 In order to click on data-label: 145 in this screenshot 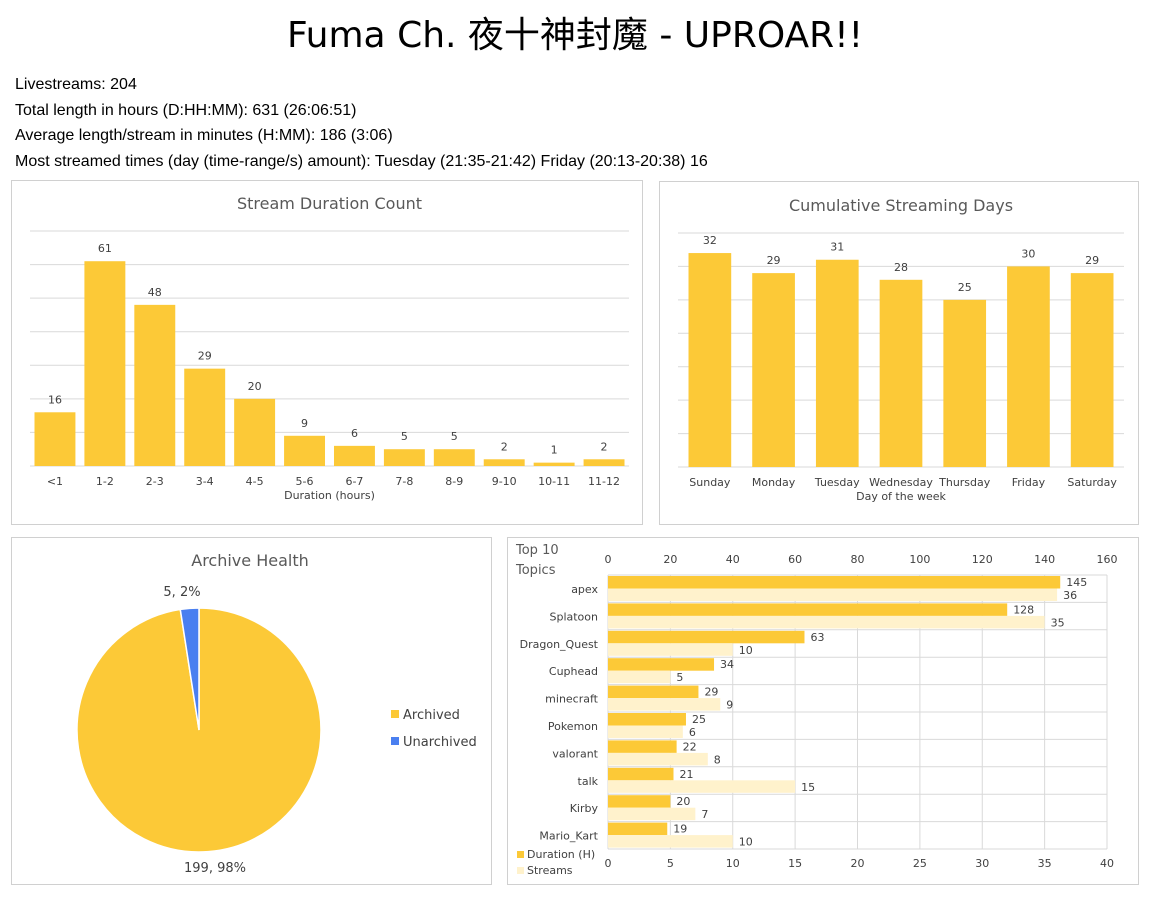, I will do `click(1076, 582)`.